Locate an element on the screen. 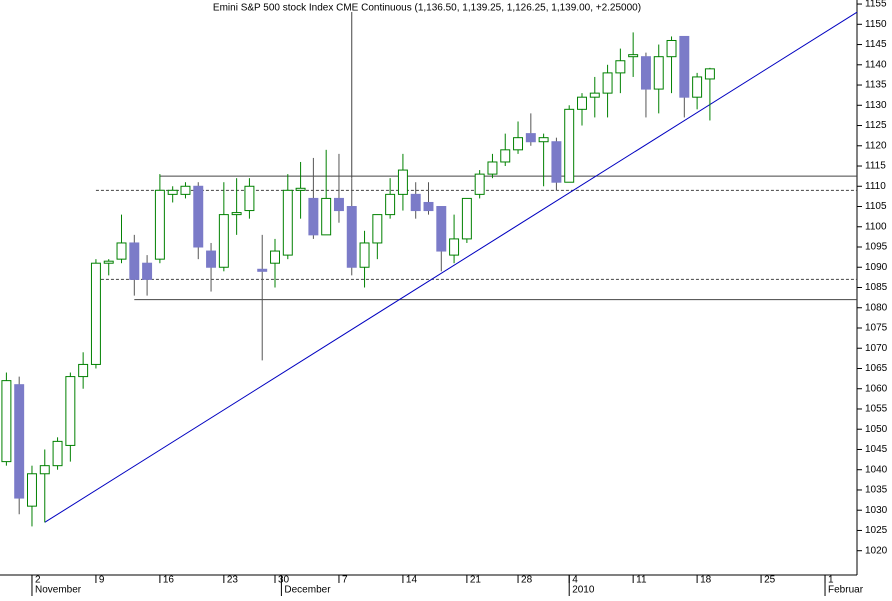 This screenshot has width=892, height=601. y-tick-label: 1070 is located at coordinates (876, 348).